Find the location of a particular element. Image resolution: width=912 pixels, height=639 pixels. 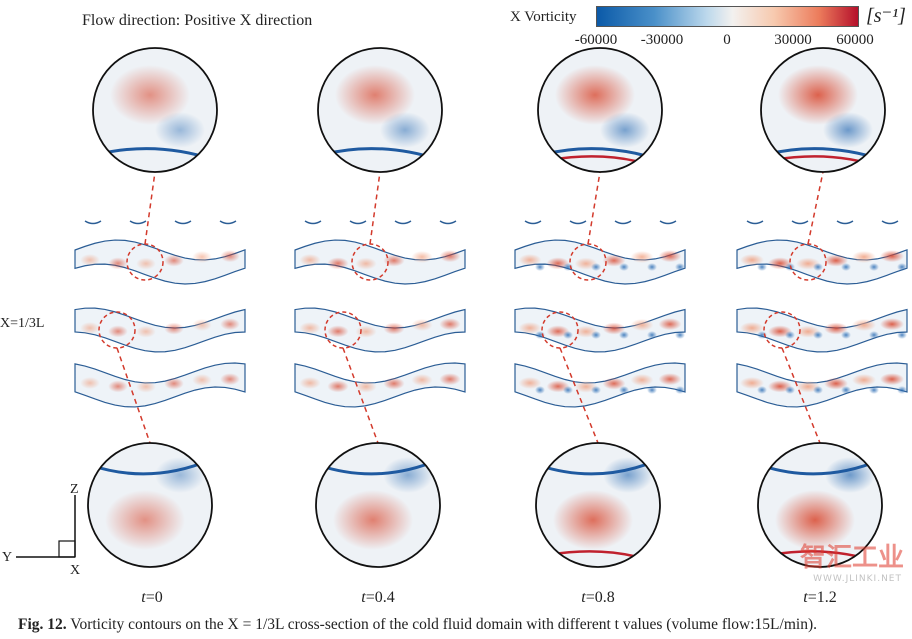

colorbar-unit: [s⁻¹] is located at coordinates (886, 16).